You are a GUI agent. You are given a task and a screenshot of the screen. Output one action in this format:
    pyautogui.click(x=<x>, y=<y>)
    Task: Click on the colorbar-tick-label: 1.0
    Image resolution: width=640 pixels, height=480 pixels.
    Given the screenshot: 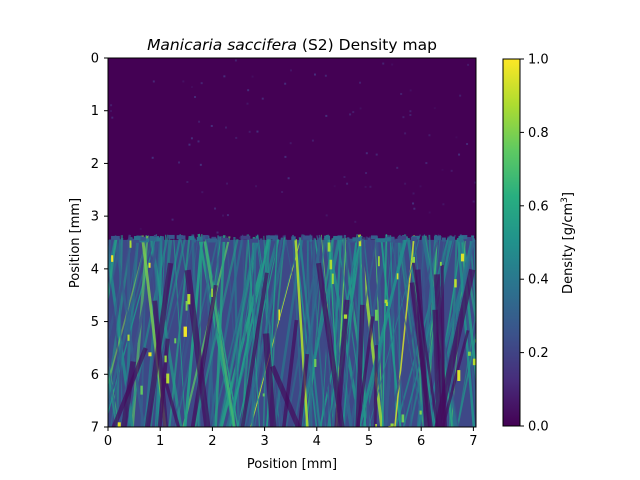 What is the action you would take?
    pyautogui.click(x=538, y=60)
    